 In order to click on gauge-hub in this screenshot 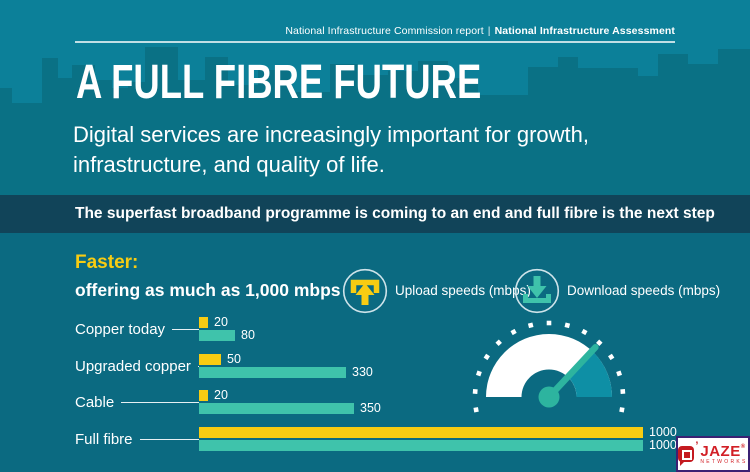, I will do `click(549, 397)`.